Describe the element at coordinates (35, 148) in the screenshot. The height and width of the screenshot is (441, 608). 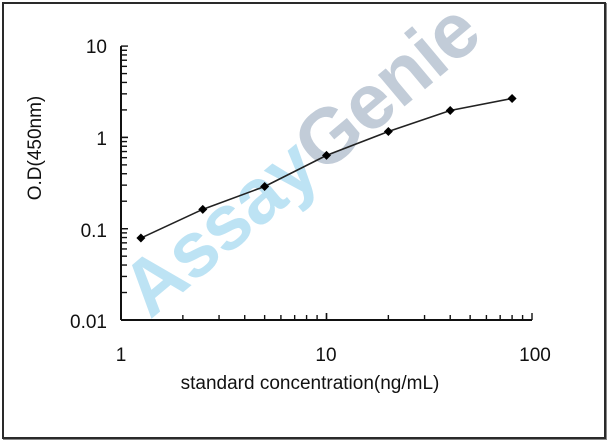
I see `y-axis-title: O.D(450nm)` at that location.